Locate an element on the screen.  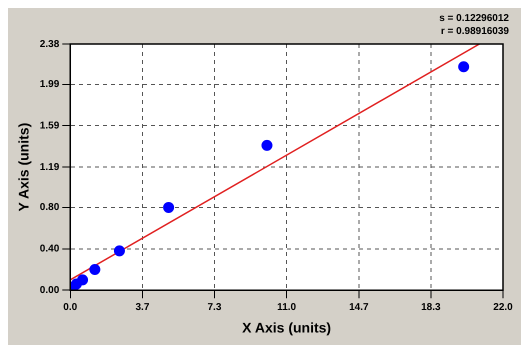
text: s = 0.12296012 is located at coordinates (474, 18).